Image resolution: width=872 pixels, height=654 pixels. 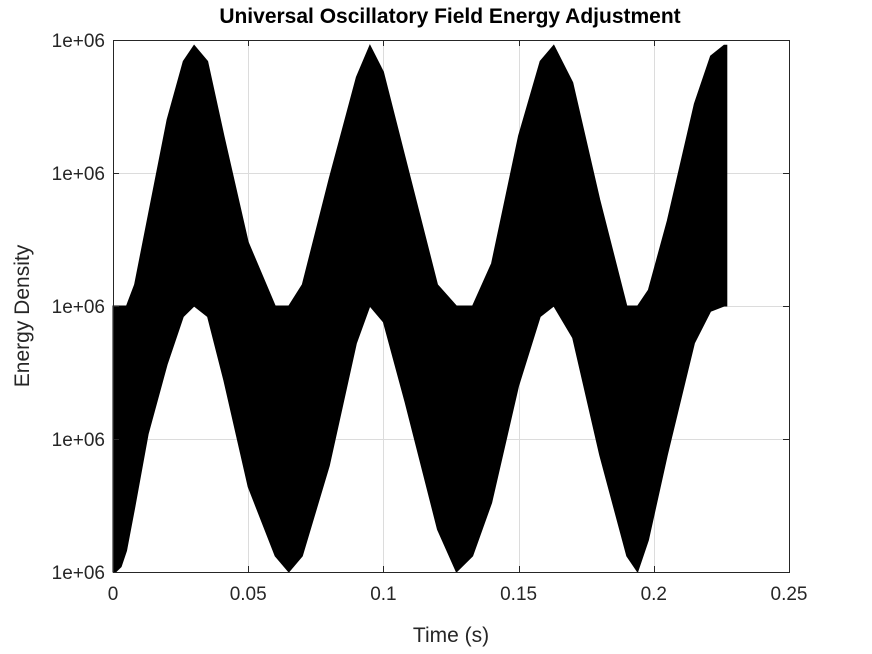 I want to click on y-axis-label: Energy Density, so click(x=22, y=315).